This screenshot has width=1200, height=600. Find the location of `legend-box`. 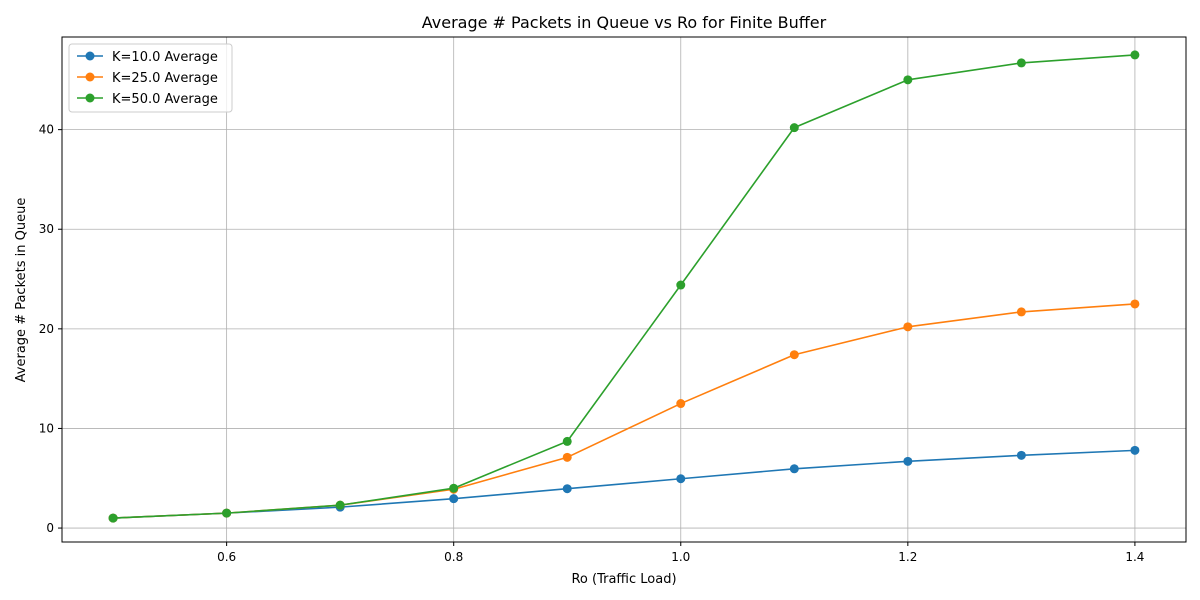

legend-box is located at coordinates (150, 78).